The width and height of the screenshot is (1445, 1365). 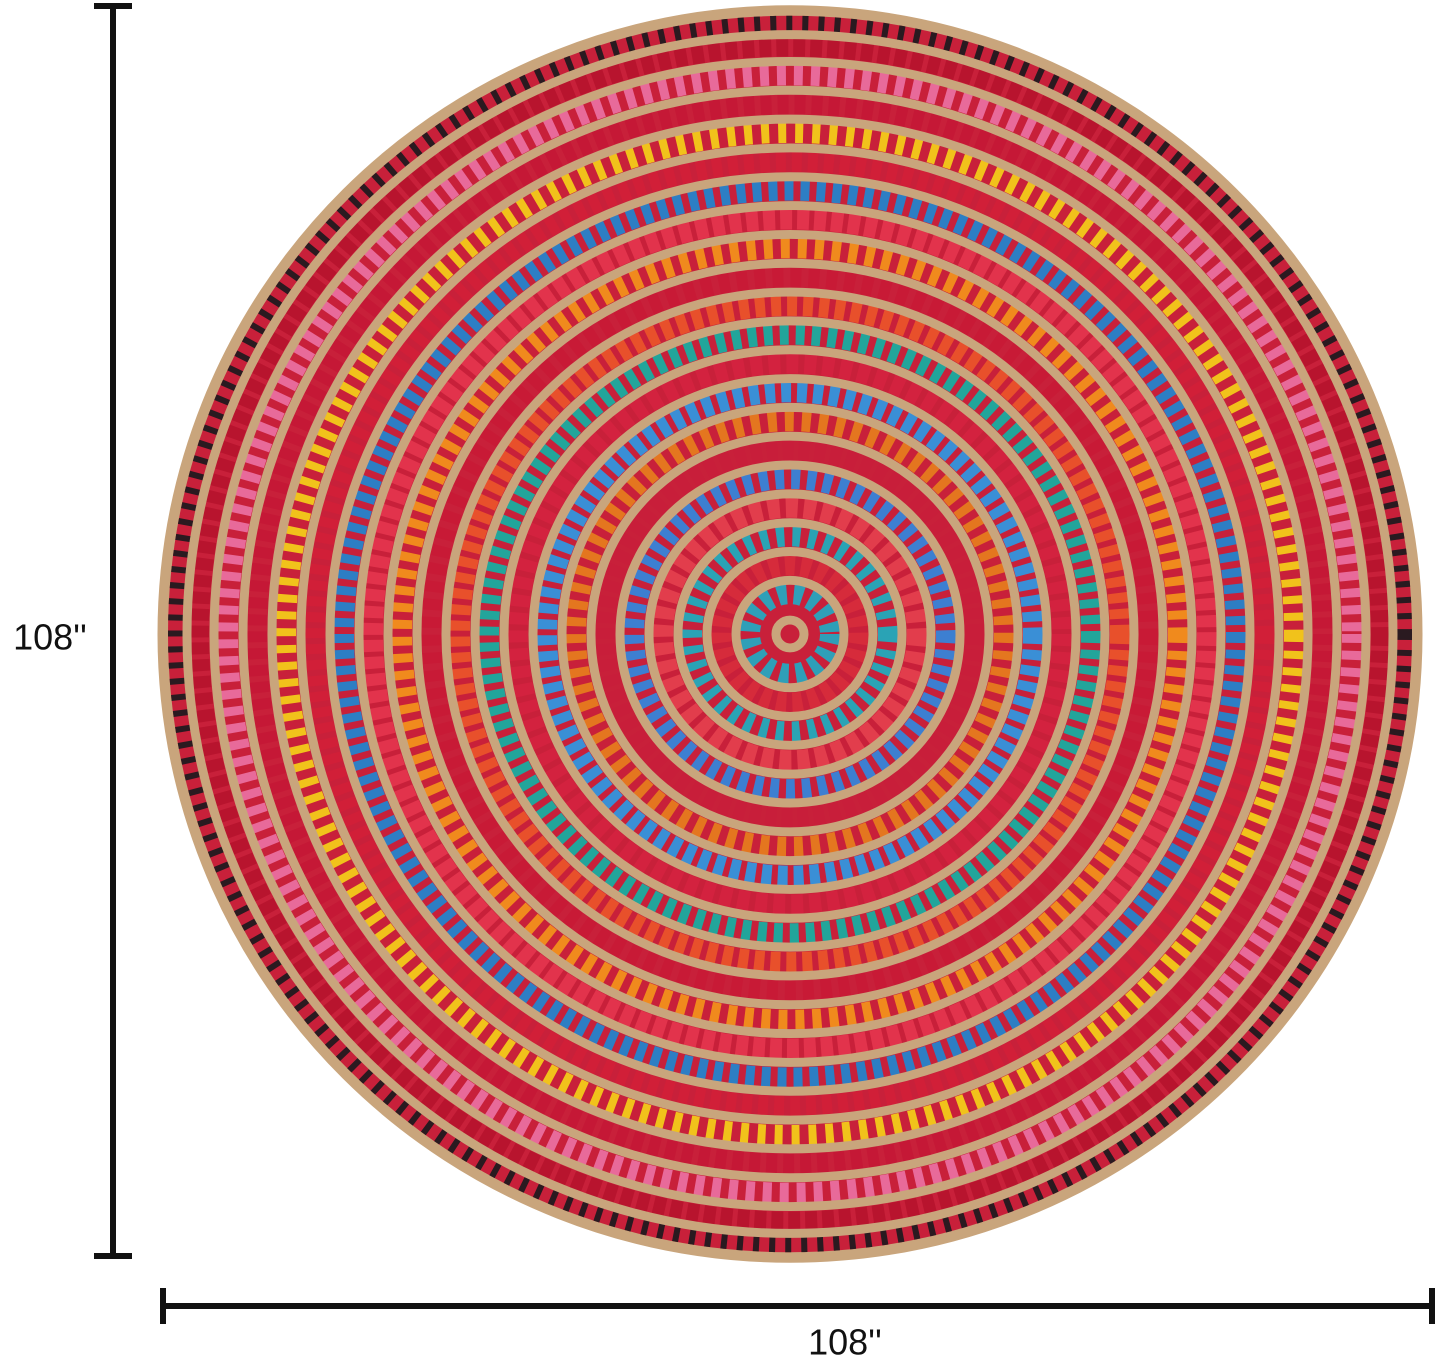 What do you see at coordinates (50, 637) in the screenshot?
I see `height-label: 108''` at bounding box center [50, 637].